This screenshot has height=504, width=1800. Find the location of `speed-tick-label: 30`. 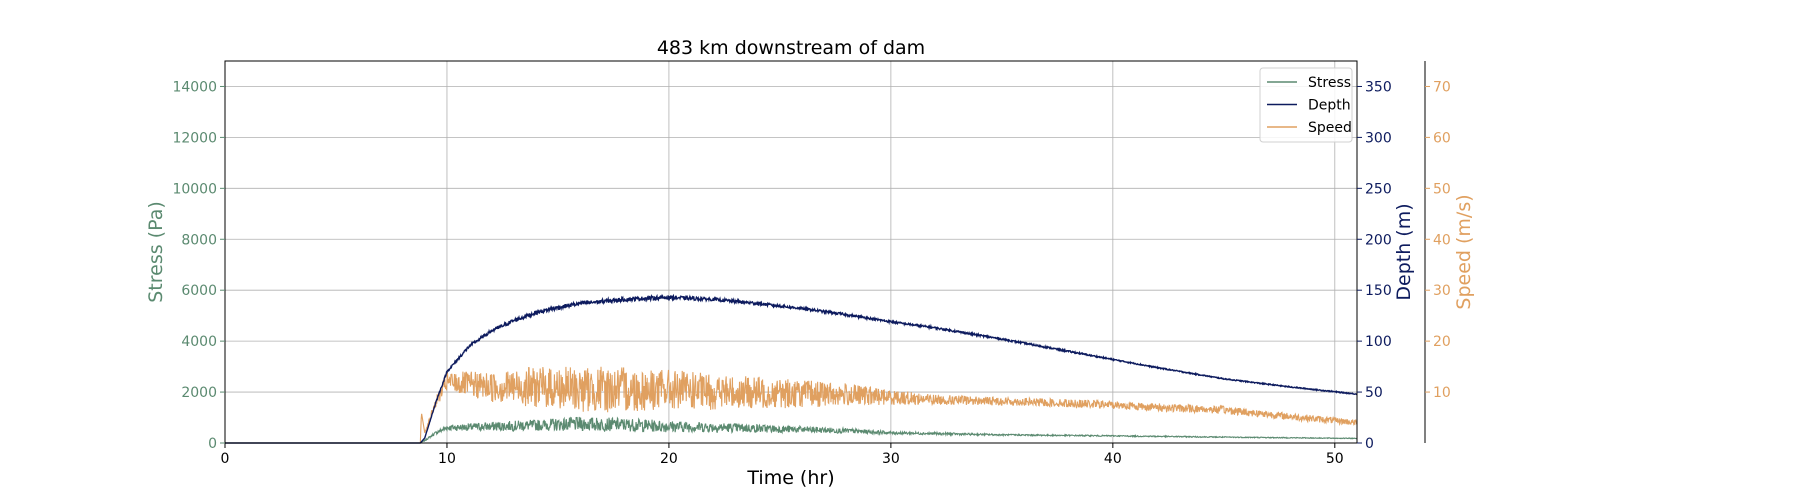

speed-tick-label: 30 is located at coordinates (1442, 291).